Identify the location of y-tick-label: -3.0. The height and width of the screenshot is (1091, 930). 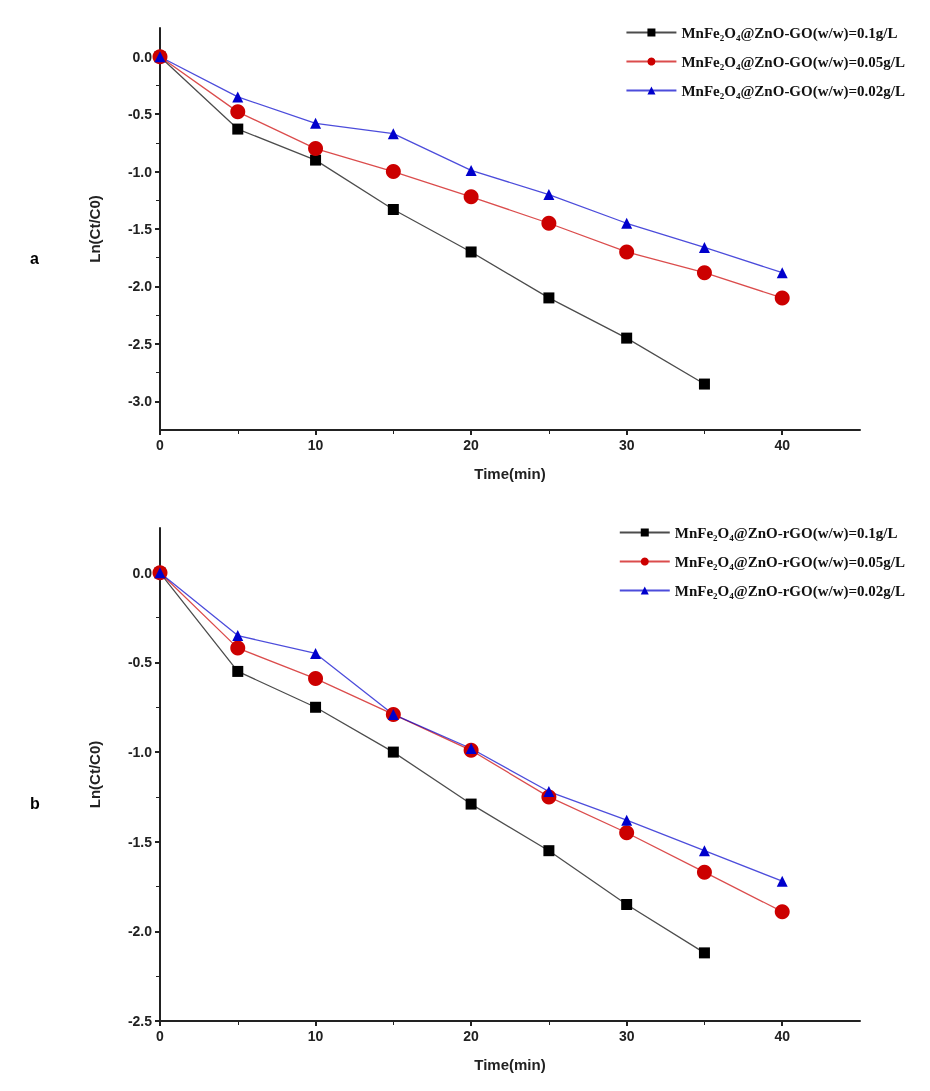
(140, 401).